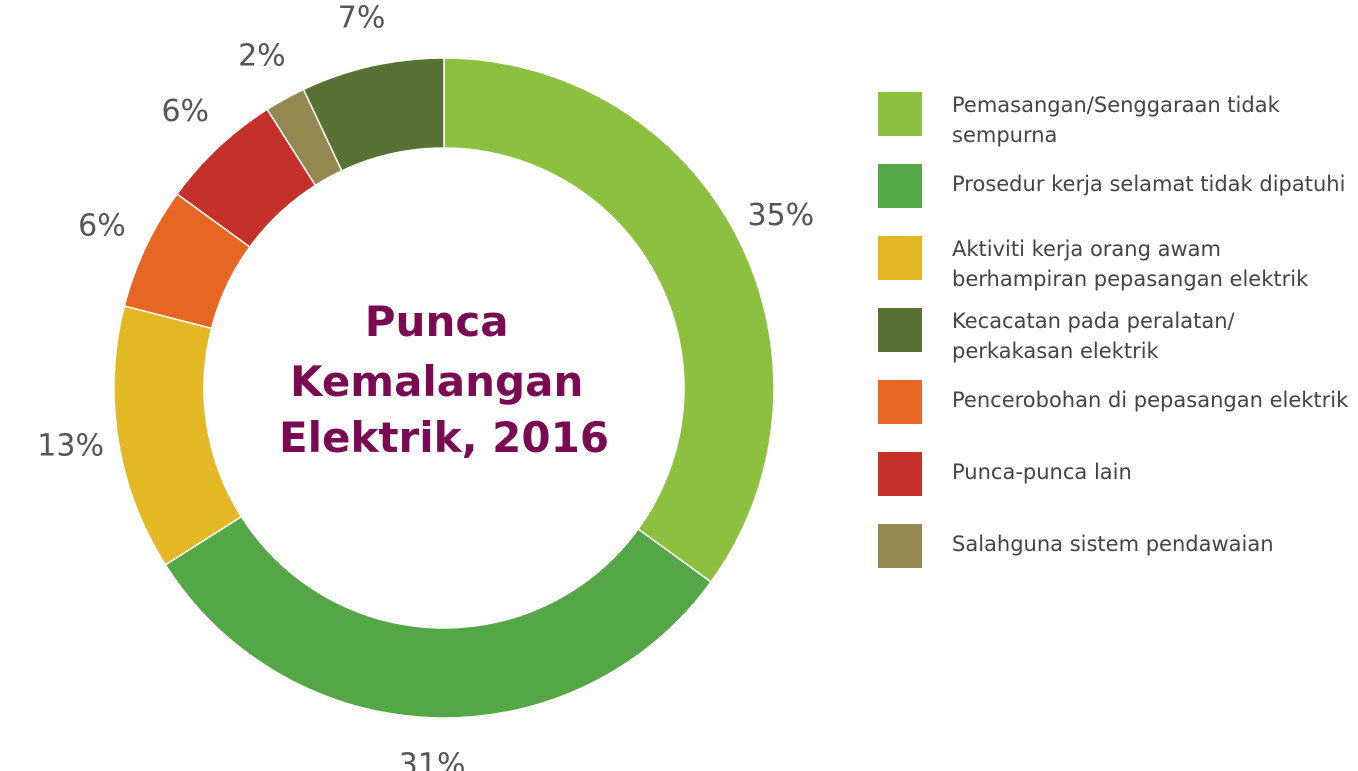 This screenshot has height=771, width=1358. Describe the element at coordinates (437, 321) in the screenshot. I see `title-line: Punca` at that location.